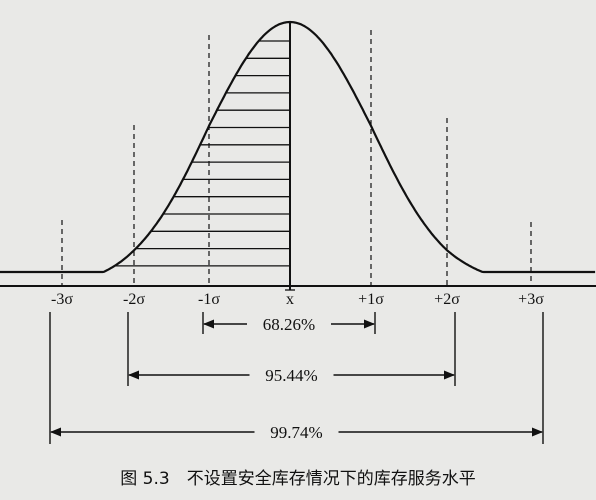  What do you see at coordinates (291, 375) in the screenshot?
I see `interval-percent-label: 95.44%` at bounding box center [291, 375].